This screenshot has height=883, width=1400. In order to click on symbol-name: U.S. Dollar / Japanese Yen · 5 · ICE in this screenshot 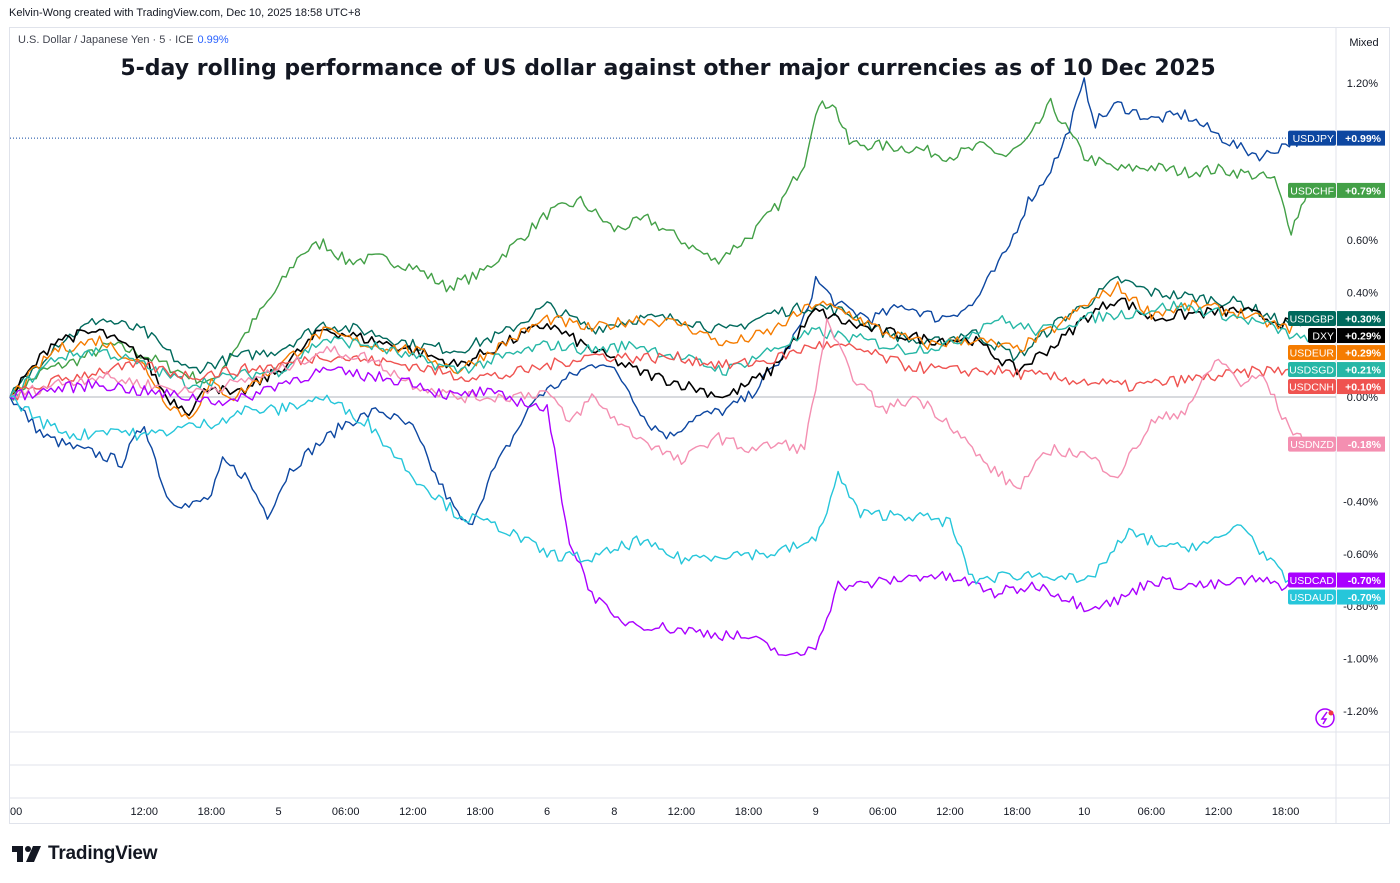, I will do `click(106, 40)`.